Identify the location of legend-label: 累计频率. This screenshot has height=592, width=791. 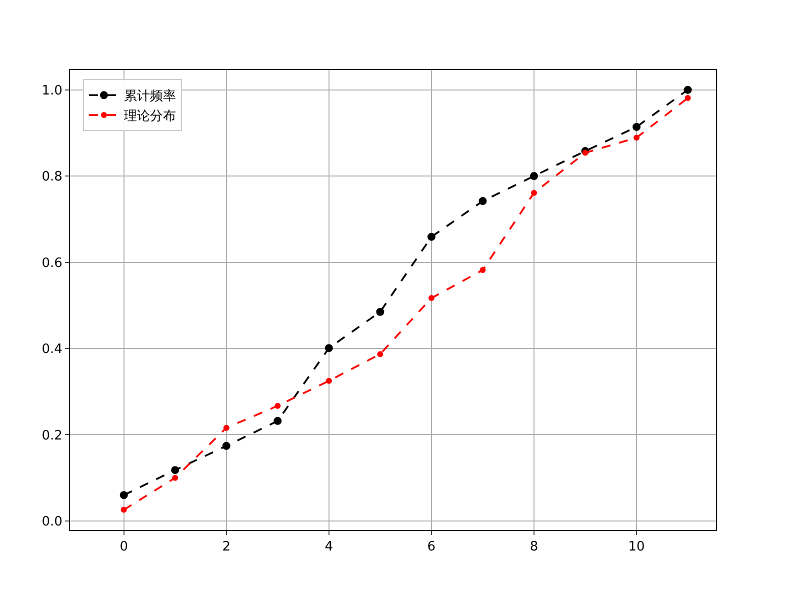
(150, 96).